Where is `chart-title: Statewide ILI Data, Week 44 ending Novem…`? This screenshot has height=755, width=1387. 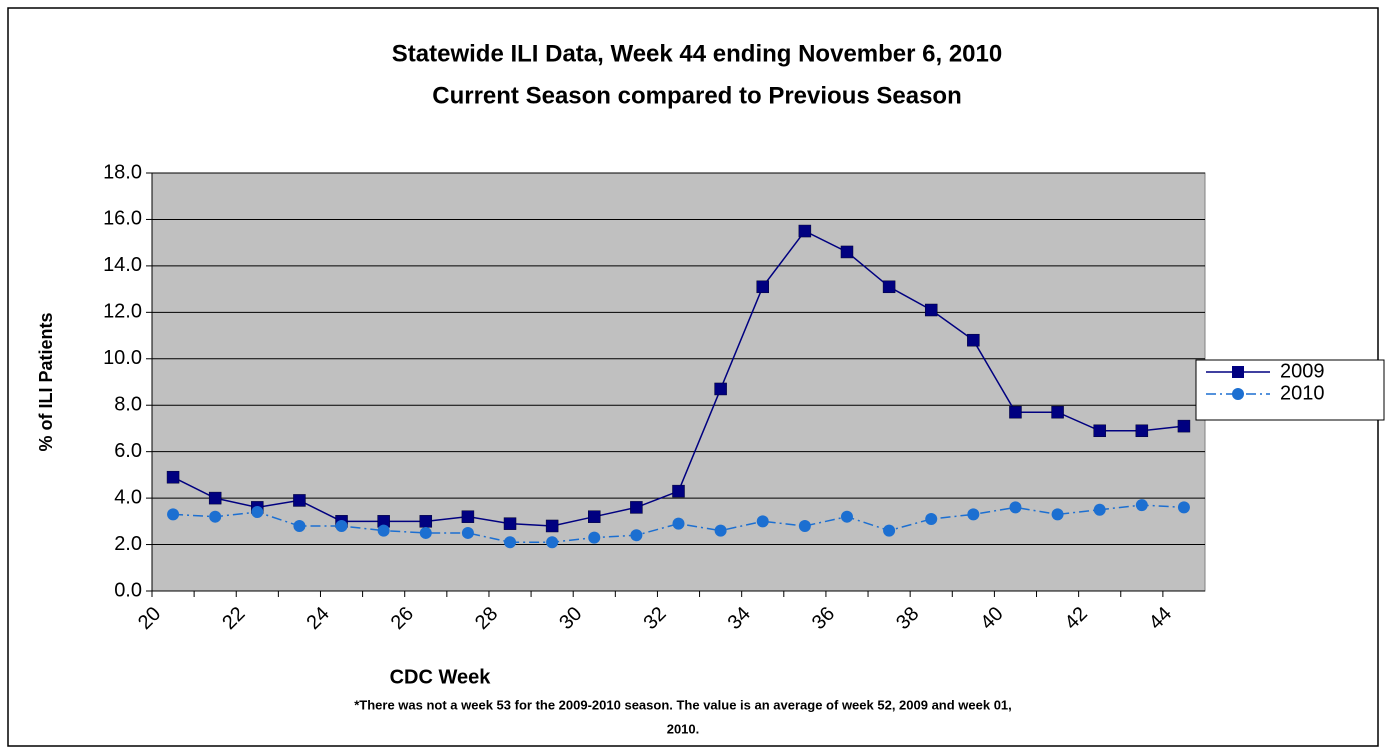 chart-title: Statewide ILI Data, Week 44 ending Novem… is located at coordinates (697, 53).